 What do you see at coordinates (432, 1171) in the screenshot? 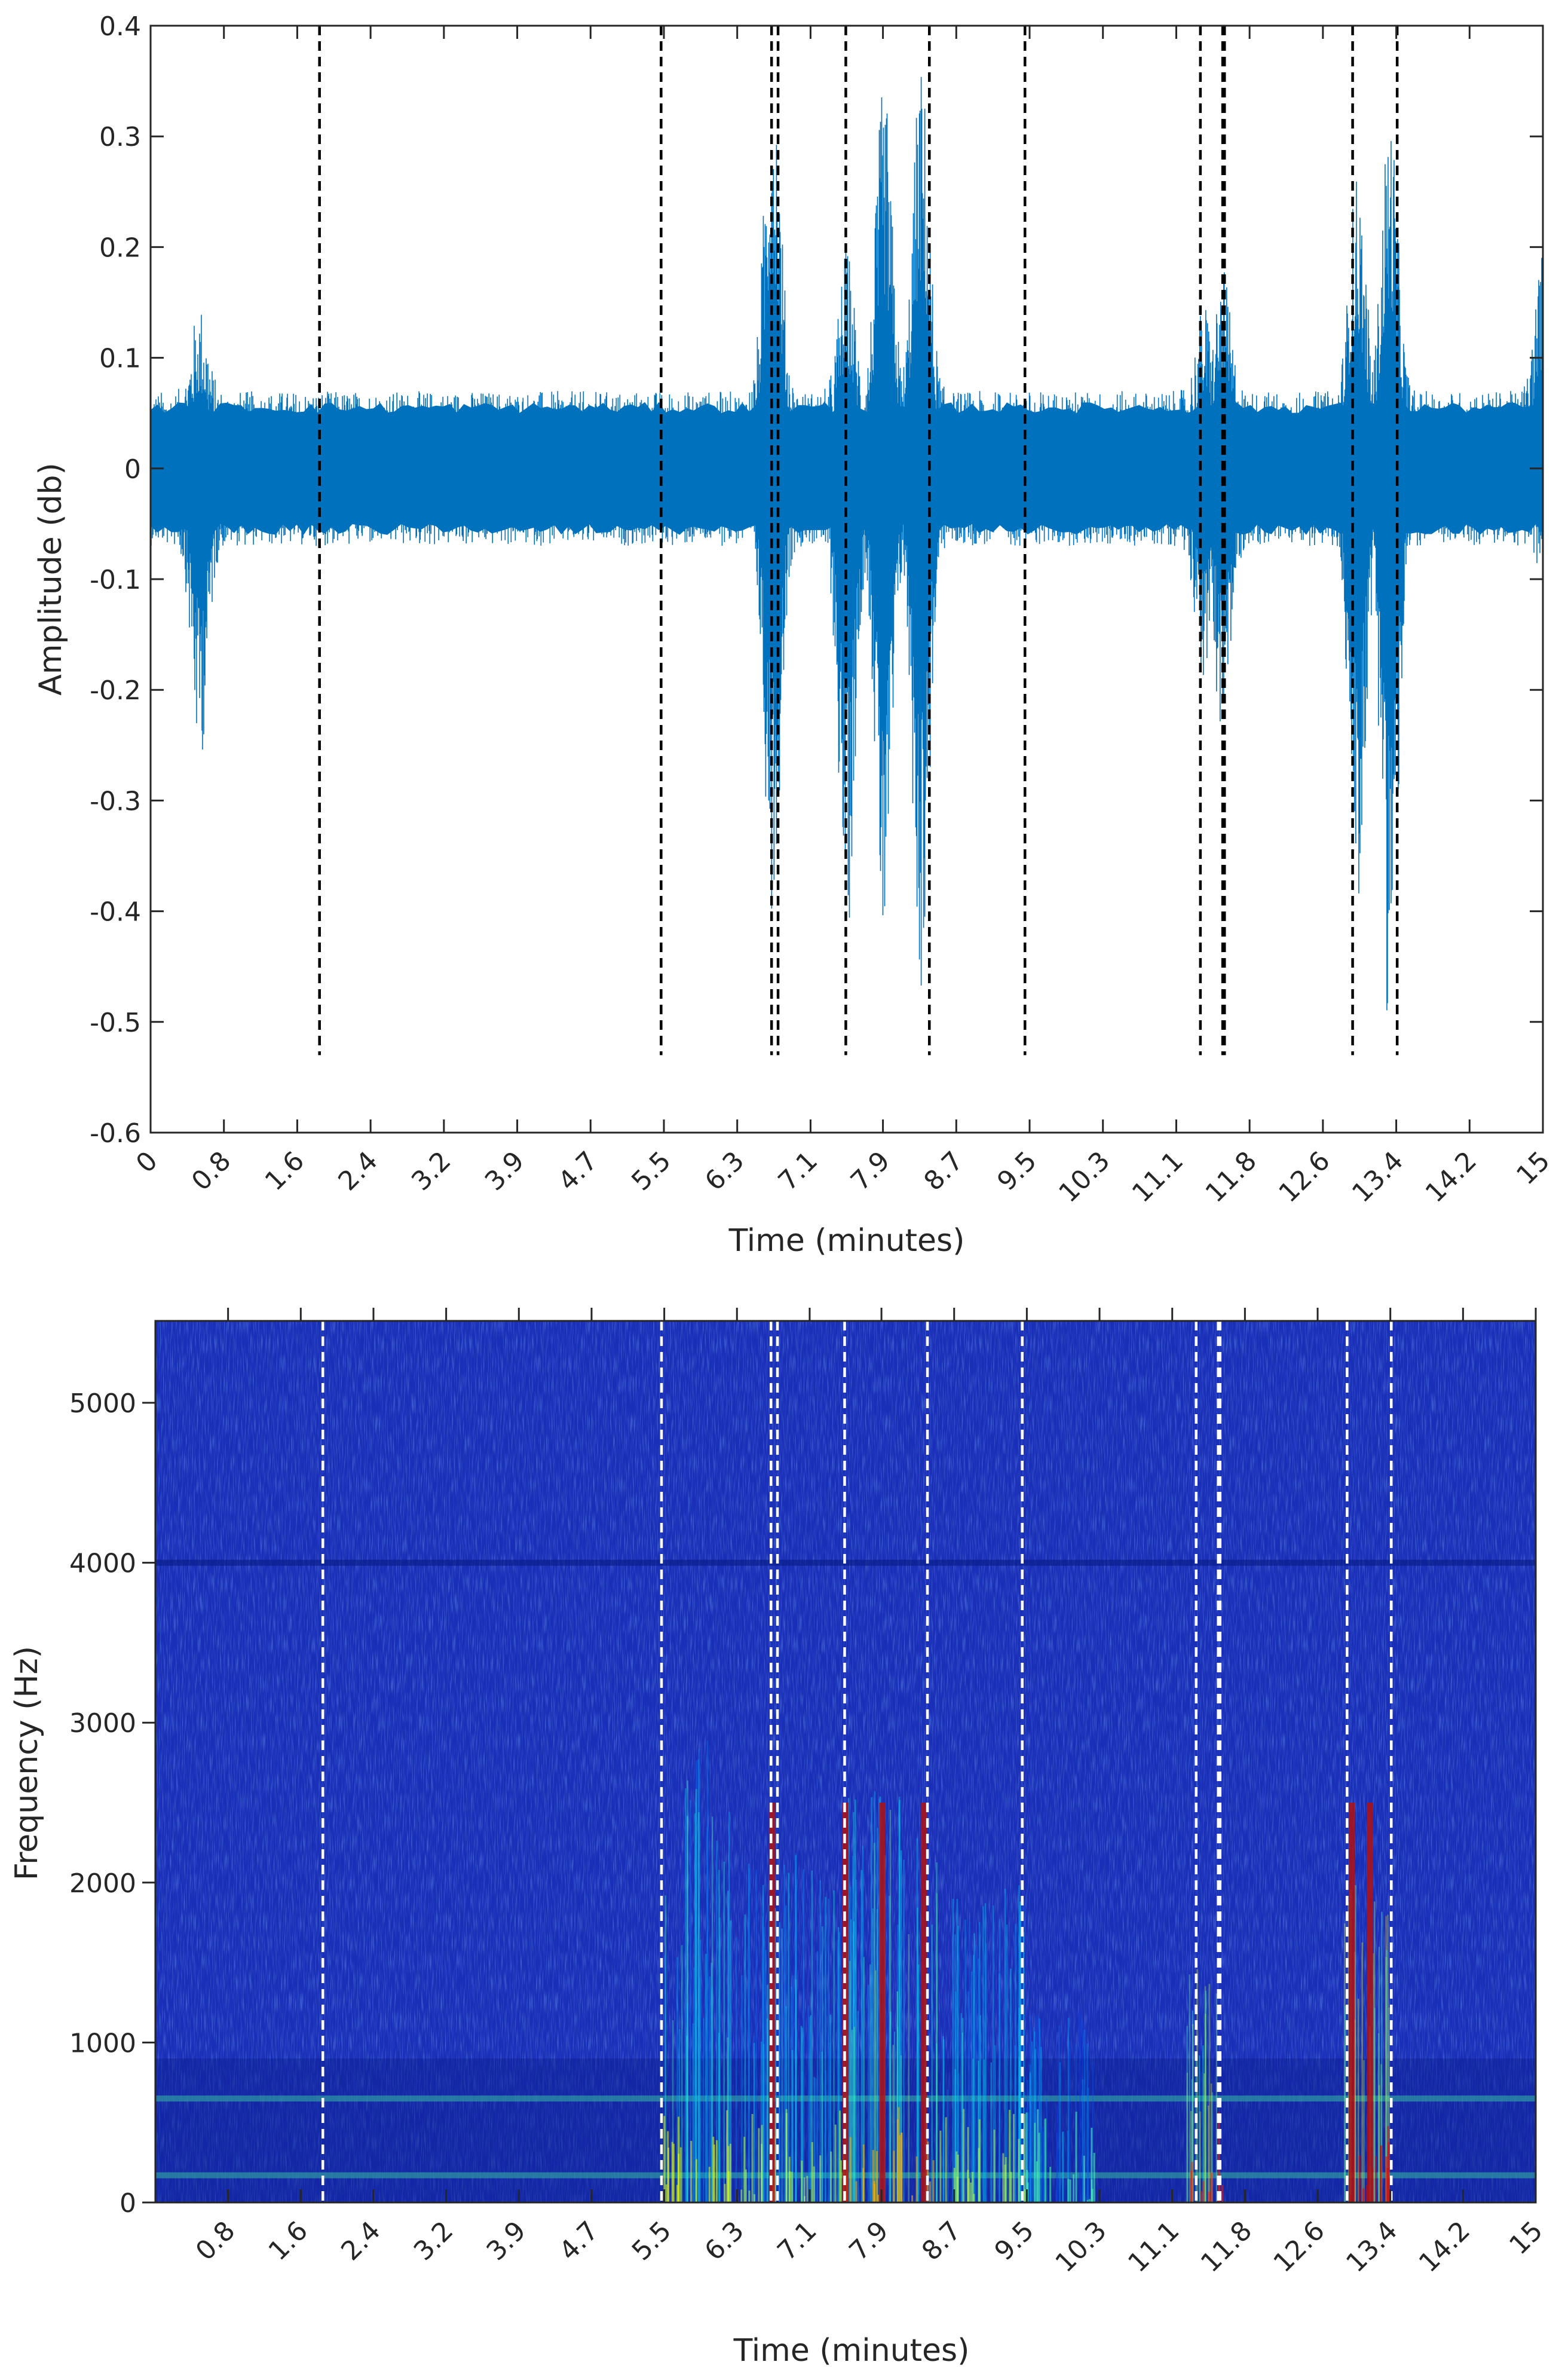
I see `waveform-x-tick-label-4: 3.2` at bounding box center [432, 1171].